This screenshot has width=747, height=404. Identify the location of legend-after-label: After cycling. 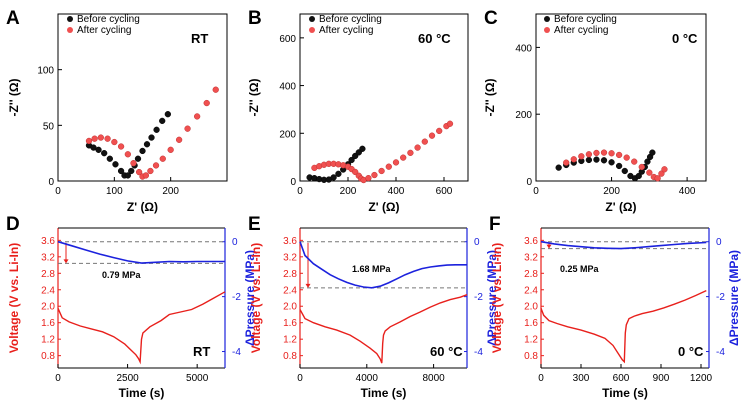
(346, 30).